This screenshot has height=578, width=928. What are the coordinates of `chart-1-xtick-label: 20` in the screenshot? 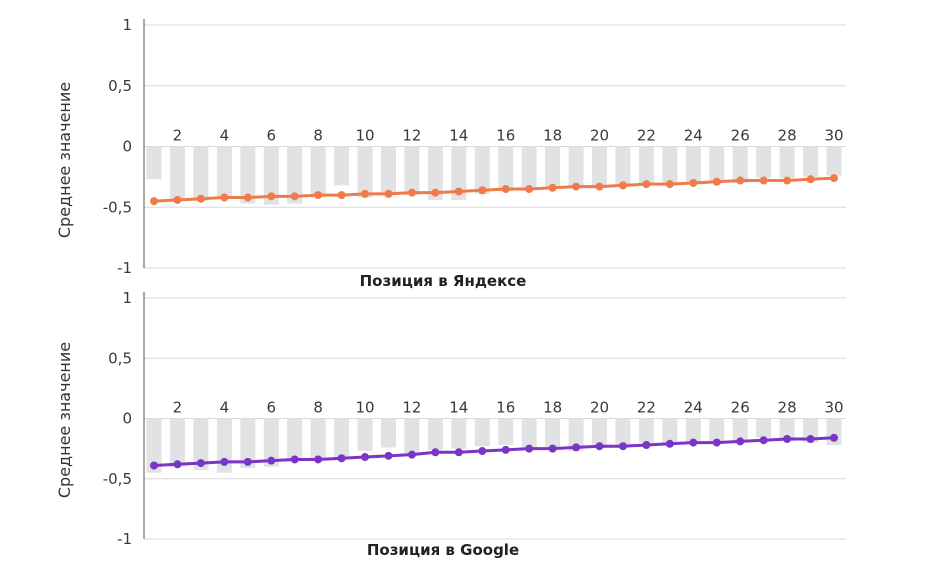 It's located at (599, 408).